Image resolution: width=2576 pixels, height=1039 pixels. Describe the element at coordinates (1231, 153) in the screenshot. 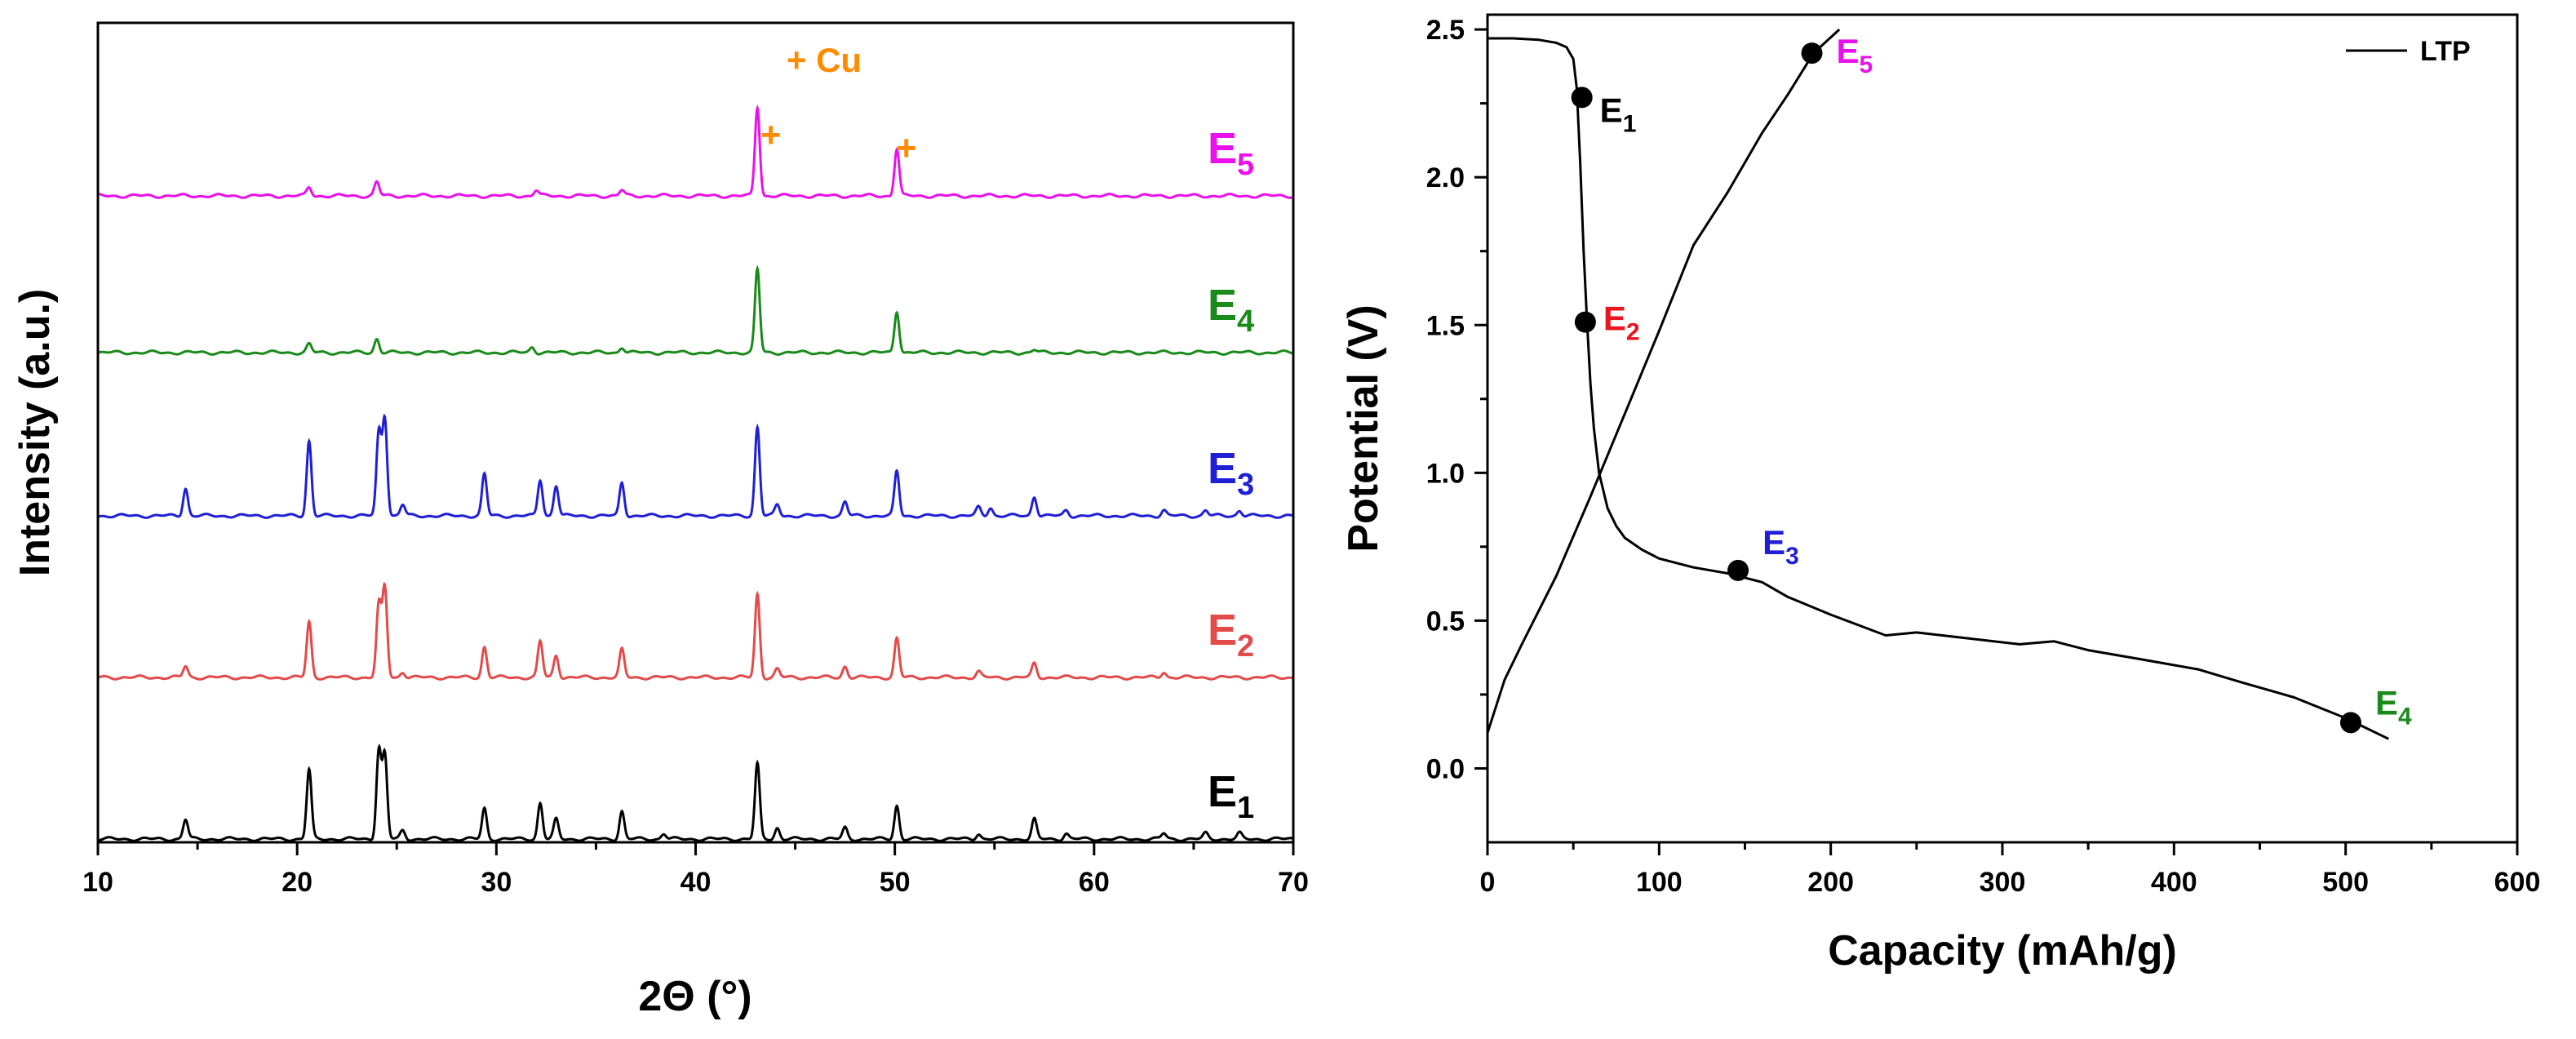

I see `xrd-series-label-e5: E5` at that location.